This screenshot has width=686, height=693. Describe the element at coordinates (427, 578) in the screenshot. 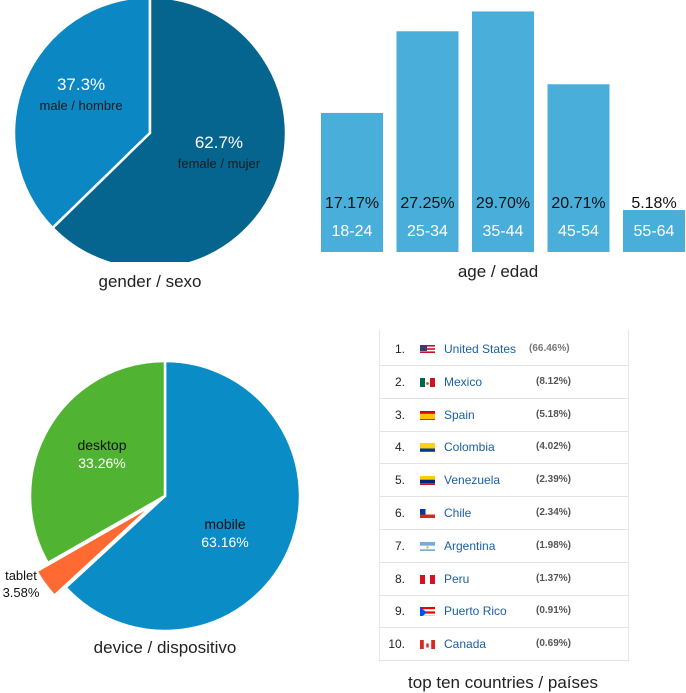

I see `flag-pe-icon` at that location.